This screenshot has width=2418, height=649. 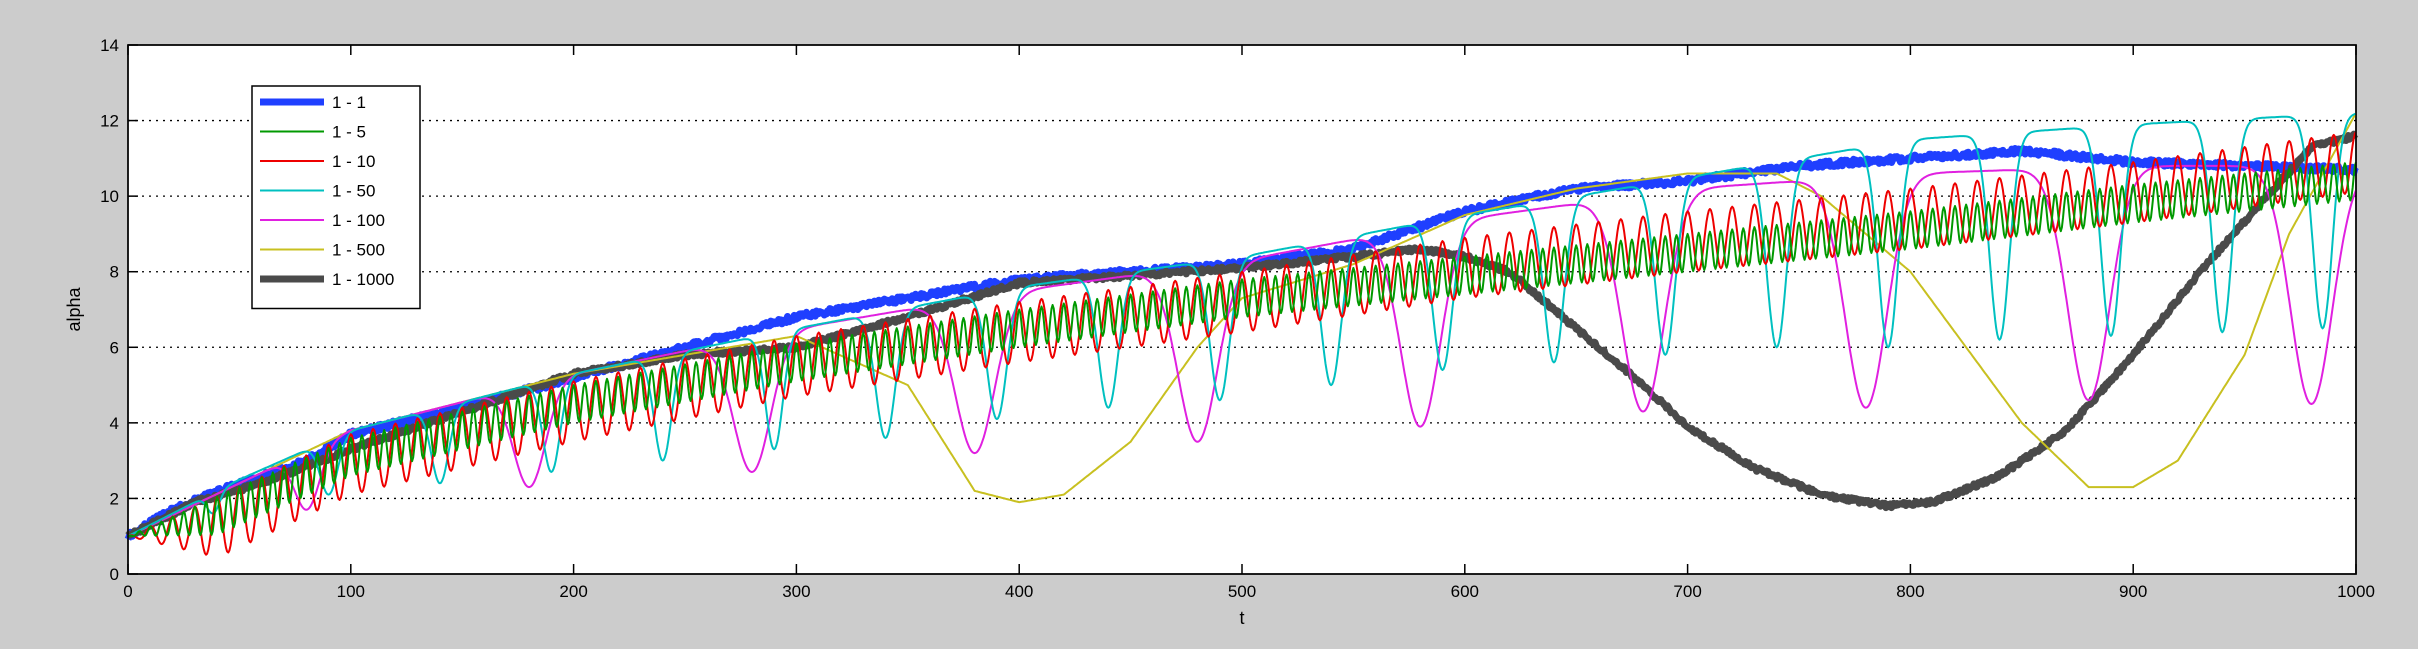 What do you see at coordinates (1910, 591) in the screenshot?
I see `x-tick-label: 800` at bounding box center [1910, 591].